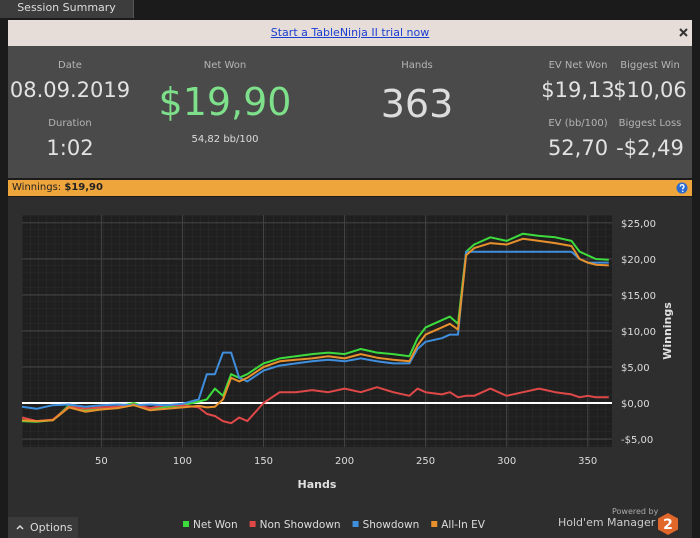 Image resolution: width=700 pixels, height=538 pixels. What do you see at coordinates (417, 104) in the screenshot?
I see `hands-value: 363` at bounding box center [417, 104].